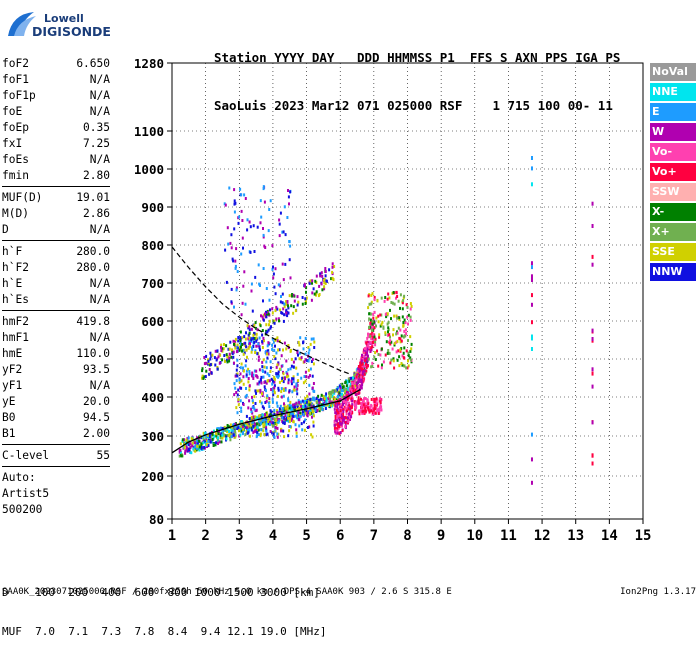  I want to click on y-tick-label: 600, so click(152, 321).